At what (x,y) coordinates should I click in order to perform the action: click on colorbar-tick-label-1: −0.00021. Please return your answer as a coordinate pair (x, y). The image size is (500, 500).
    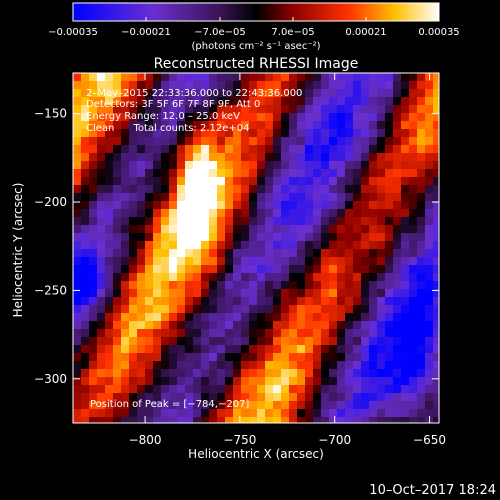
    Looking at the image, I should click on (146, 32).